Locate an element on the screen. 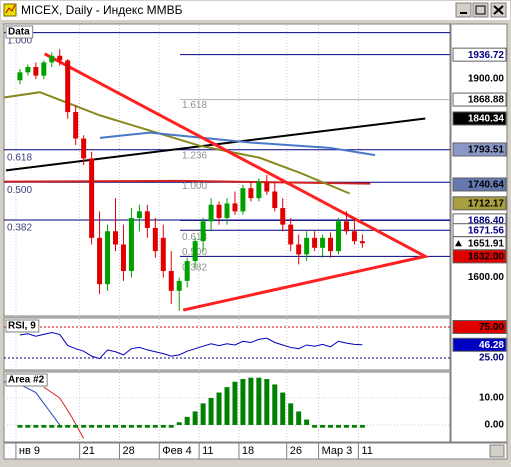  y-tick-label-box is located at coordinates (479, 326).